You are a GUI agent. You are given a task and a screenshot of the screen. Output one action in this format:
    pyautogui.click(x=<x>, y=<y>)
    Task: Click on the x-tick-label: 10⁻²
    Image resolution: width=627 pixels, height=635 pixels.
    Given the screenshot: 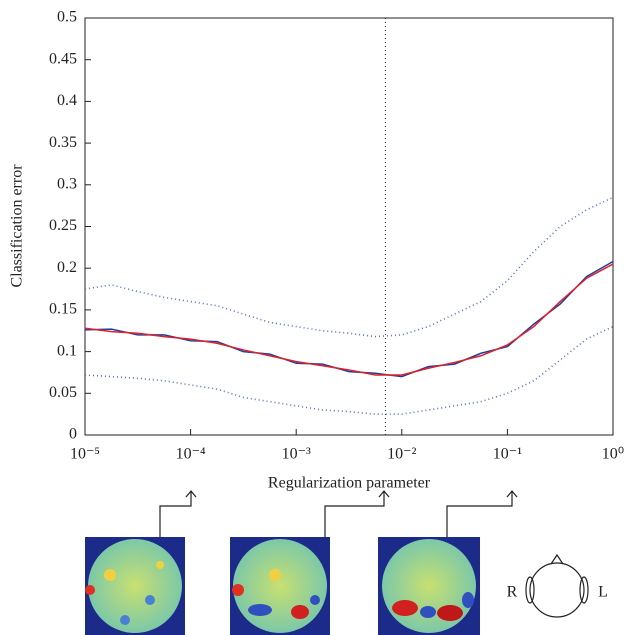 What is the action you would take?
    pyautogui.click(x=401, y=454)
    